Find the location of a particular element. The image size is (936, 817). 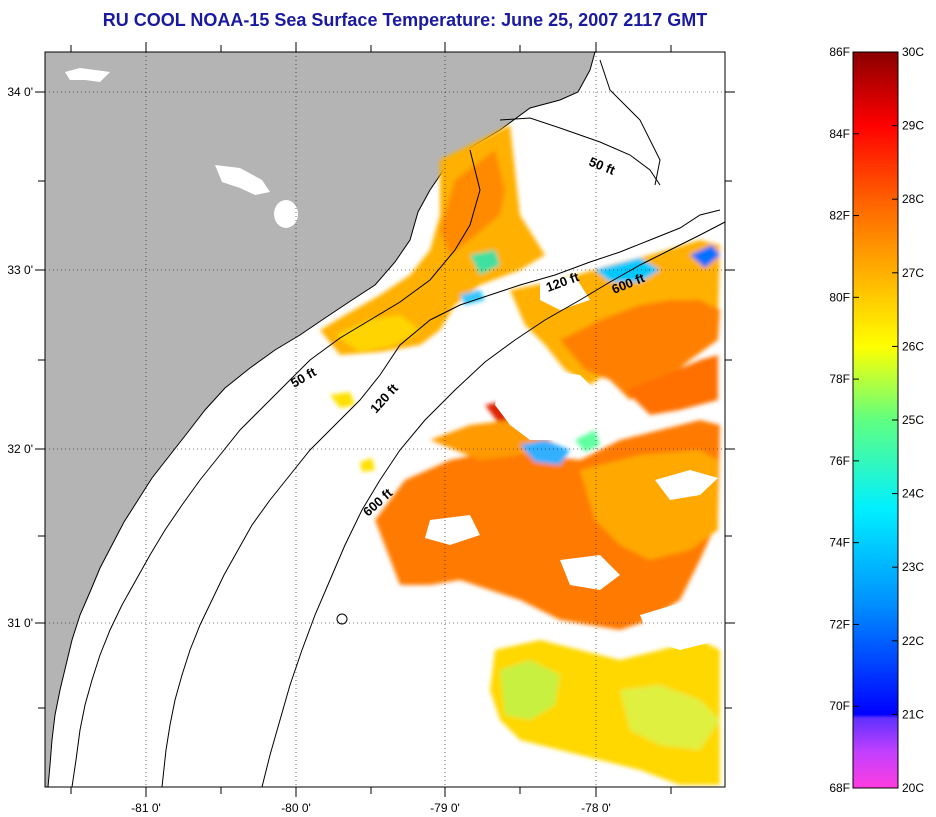

colorbar-f-label: 86F is located at coordinates (839, 52).